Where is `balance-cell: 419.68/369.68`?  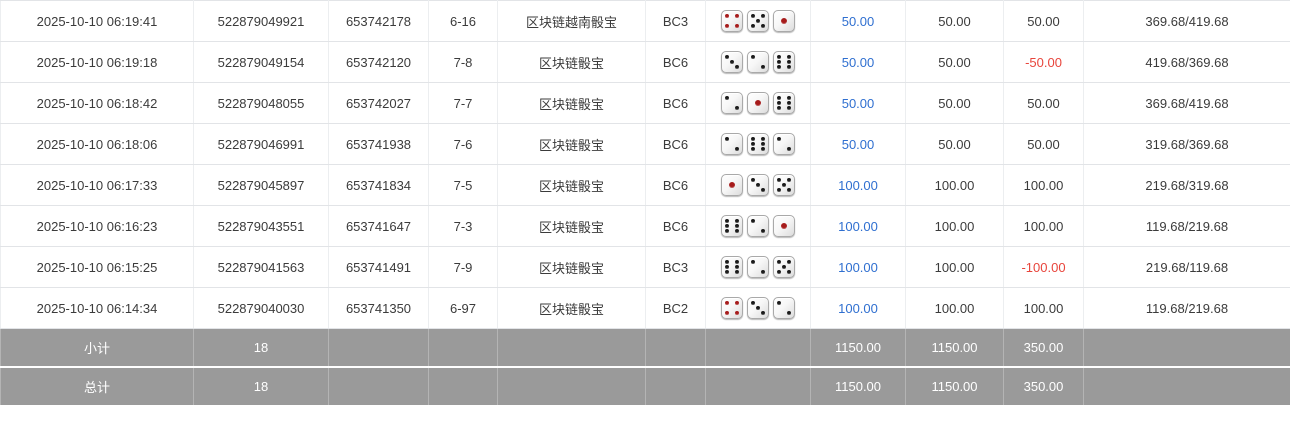 balance-cell: 419.68/369.68 is located at coordinates (1186, 62).